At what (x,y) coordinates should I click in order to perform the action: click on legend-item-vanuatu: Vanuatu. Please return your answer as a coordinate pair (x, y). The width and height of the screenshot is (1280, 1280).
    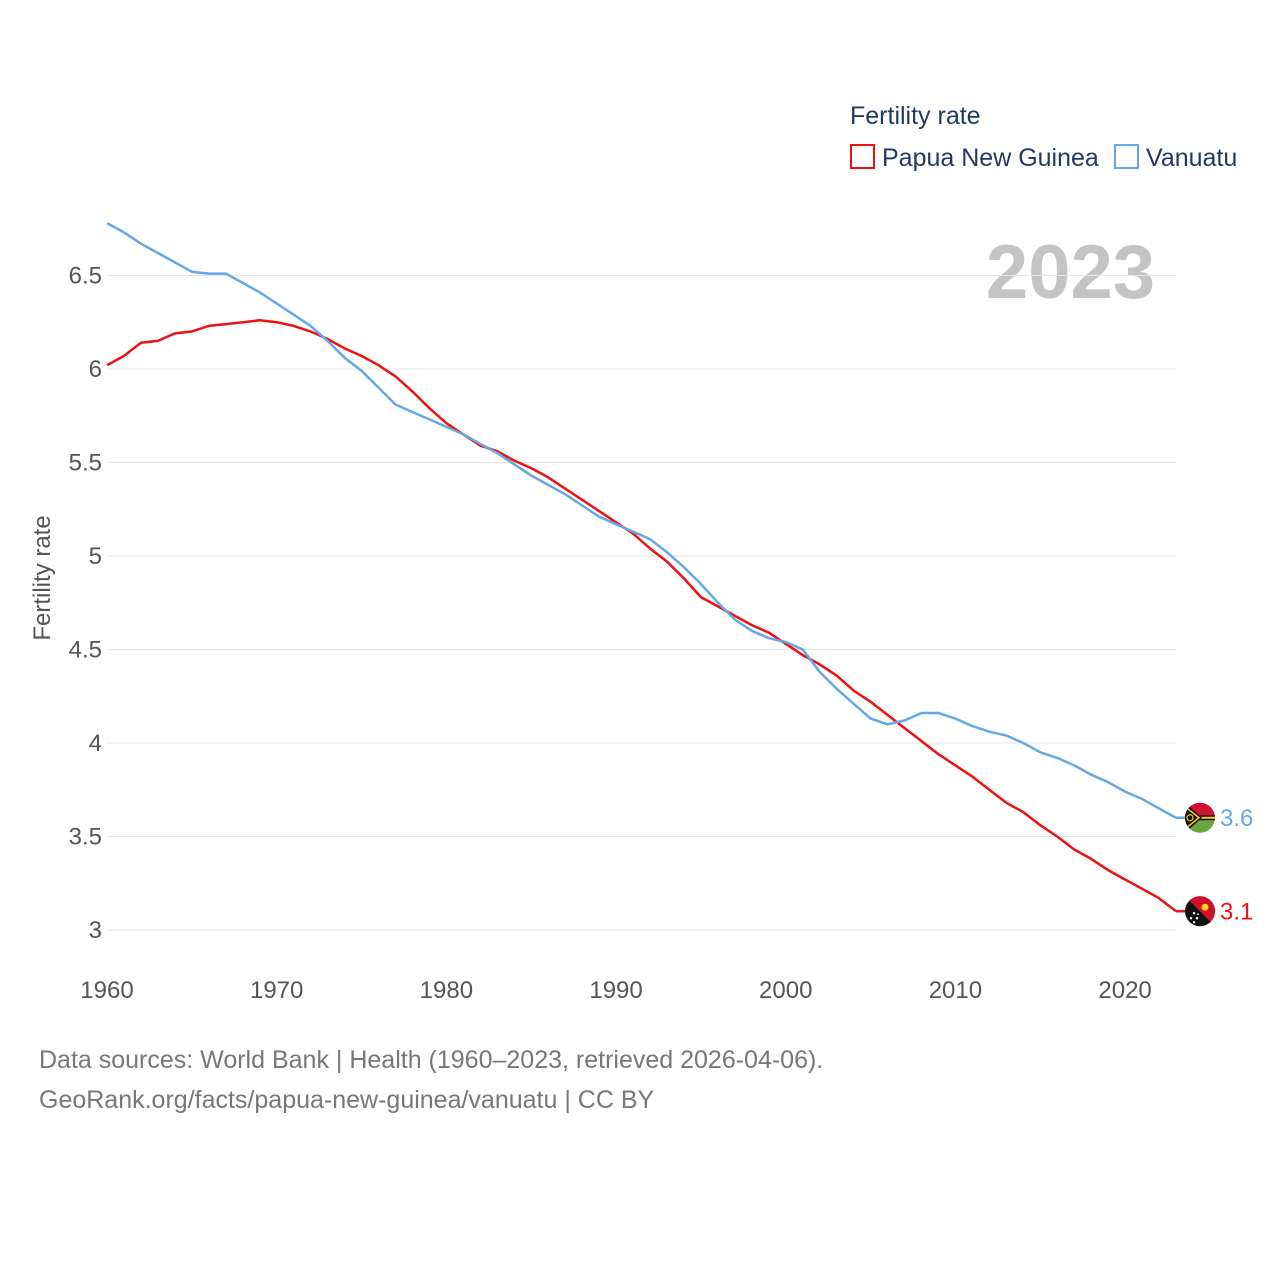
    Looking at the image, I should click on (1175, 158).